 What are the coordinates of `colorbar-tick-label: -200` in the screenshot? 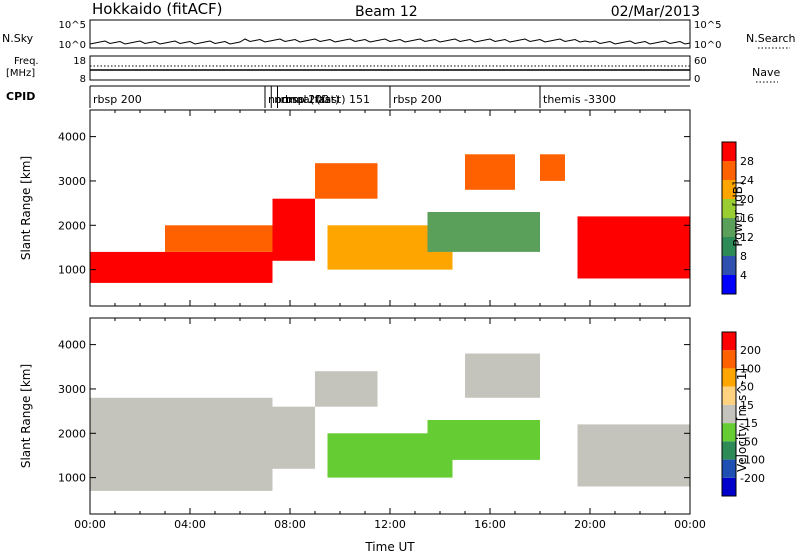 It's located at (752, 478).